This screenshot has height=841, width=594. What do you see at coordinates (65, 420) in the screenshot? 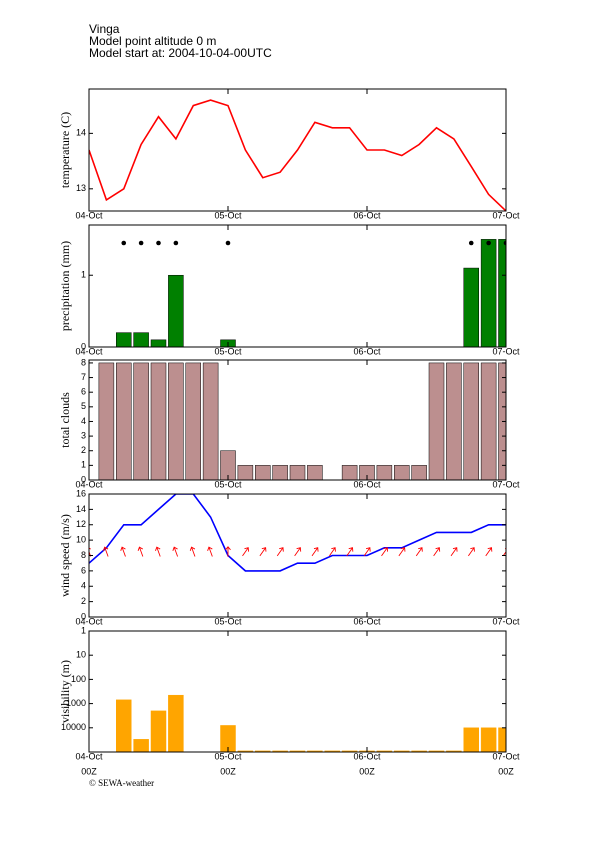
I see `y-axis-label: total clouds` at bounding box center [65, 420].